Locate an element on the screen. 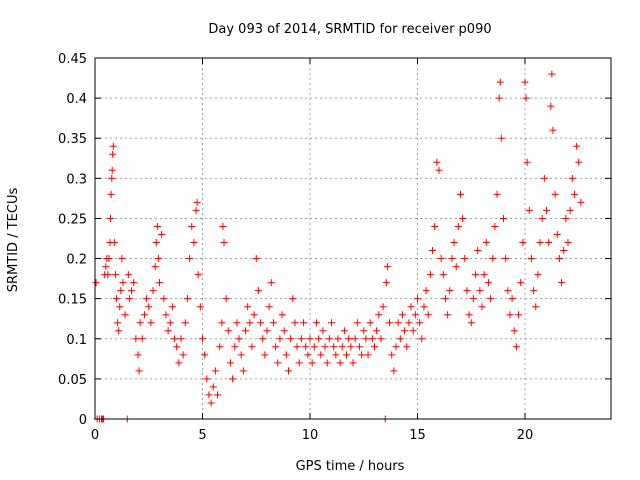 This screenshot has width=640, height=480. y-tick-label: 0.1 is located at coordinates (76, 340).